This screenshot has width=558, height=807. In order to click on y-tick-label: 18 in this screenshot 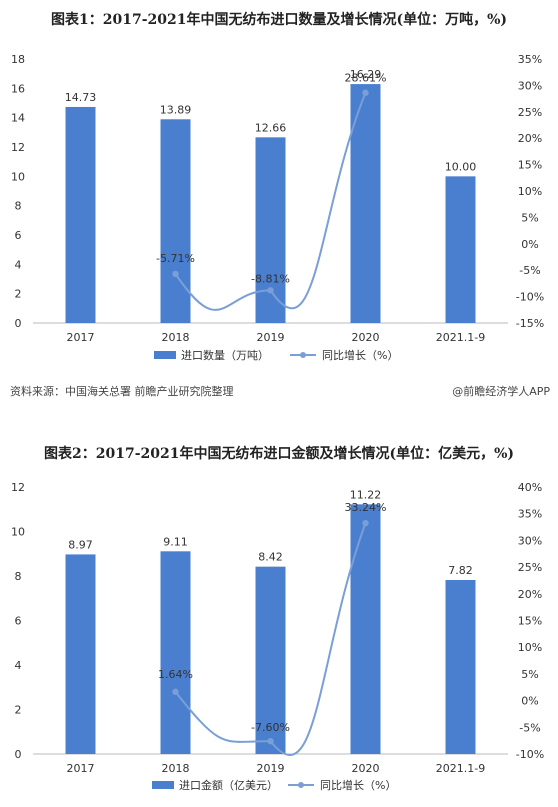, I will do `click(18, 59)`.